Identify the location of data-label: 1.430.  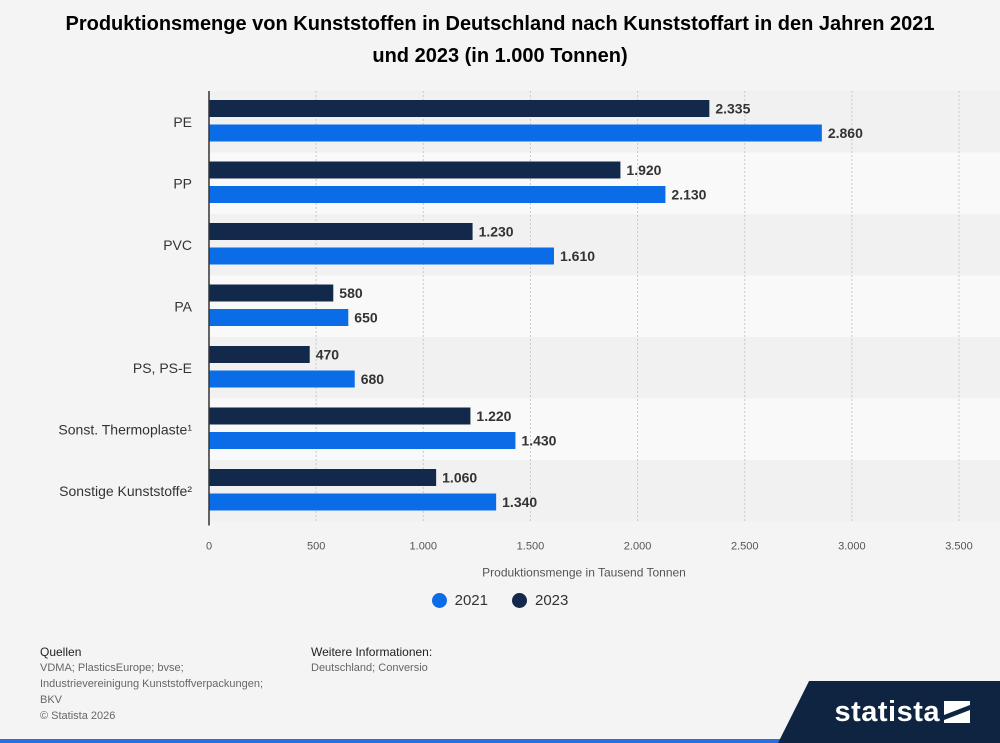
(538, 441).